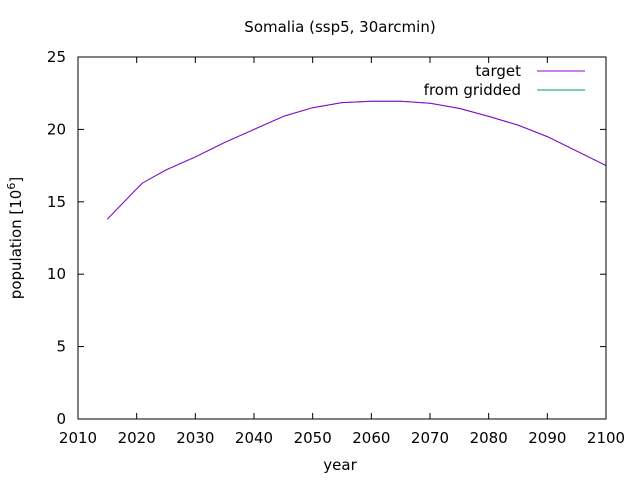 The height and width of the screenshot is (484, 640). Describe the element at coordinates (254, 438) in the screenshot. I see `x-tick-label: 2040` at that location.